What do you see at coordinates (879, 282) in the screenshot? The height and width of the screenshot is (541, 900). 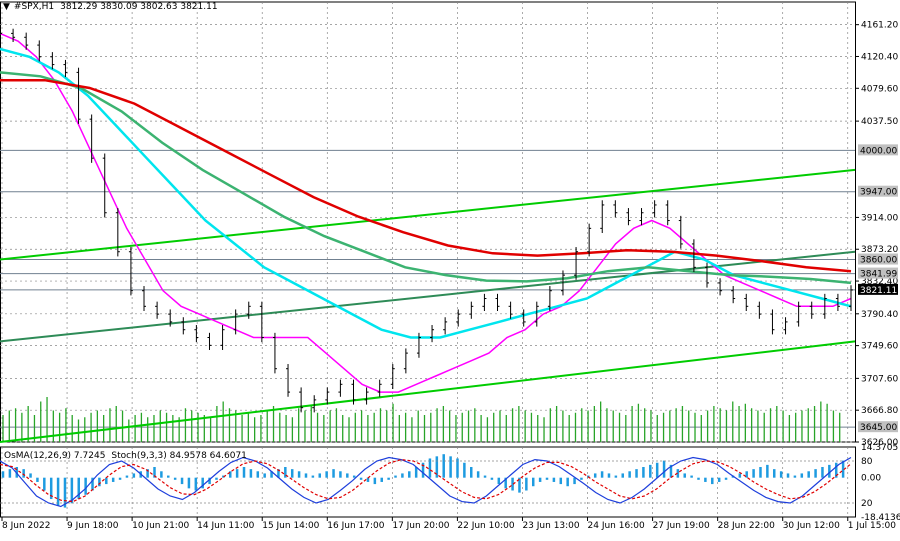 I see `y-tick-label: 3832.40` at bounding box center [879, 282].